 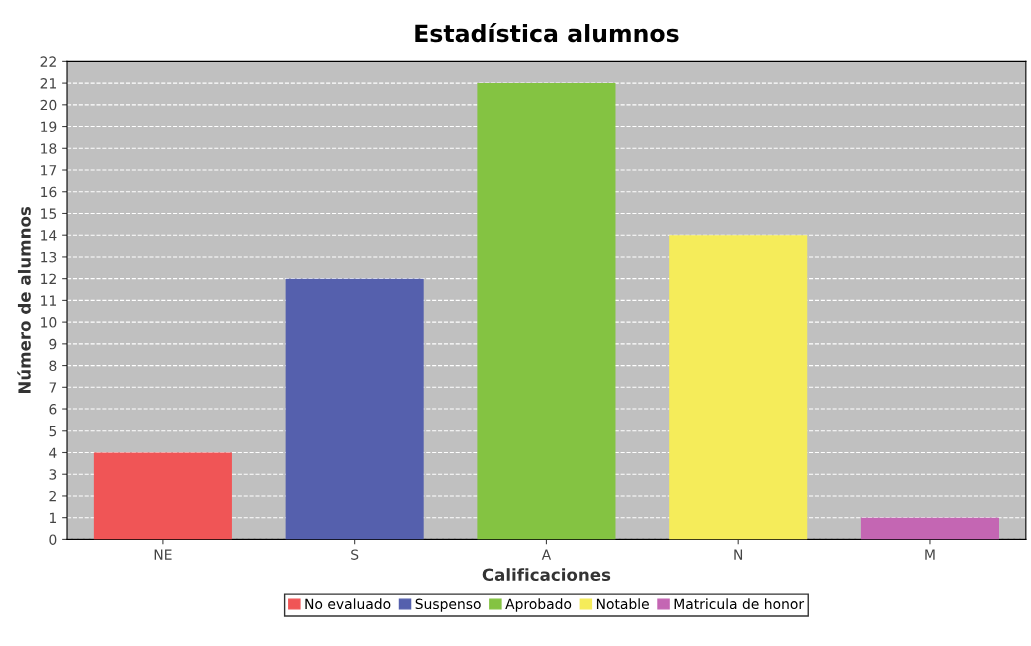 I want to click on legend-label: Matricula de honor, so click(x=739, y=604).